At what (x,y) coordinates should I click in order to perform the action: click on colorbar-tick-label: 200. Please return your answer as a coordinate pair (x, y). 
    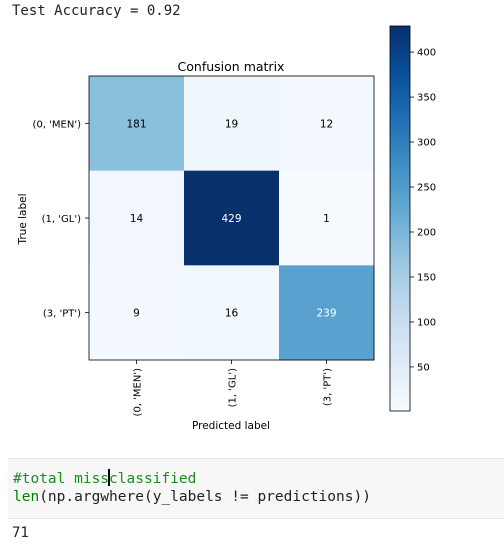
    Looking at the image, I should click on (426, 232).